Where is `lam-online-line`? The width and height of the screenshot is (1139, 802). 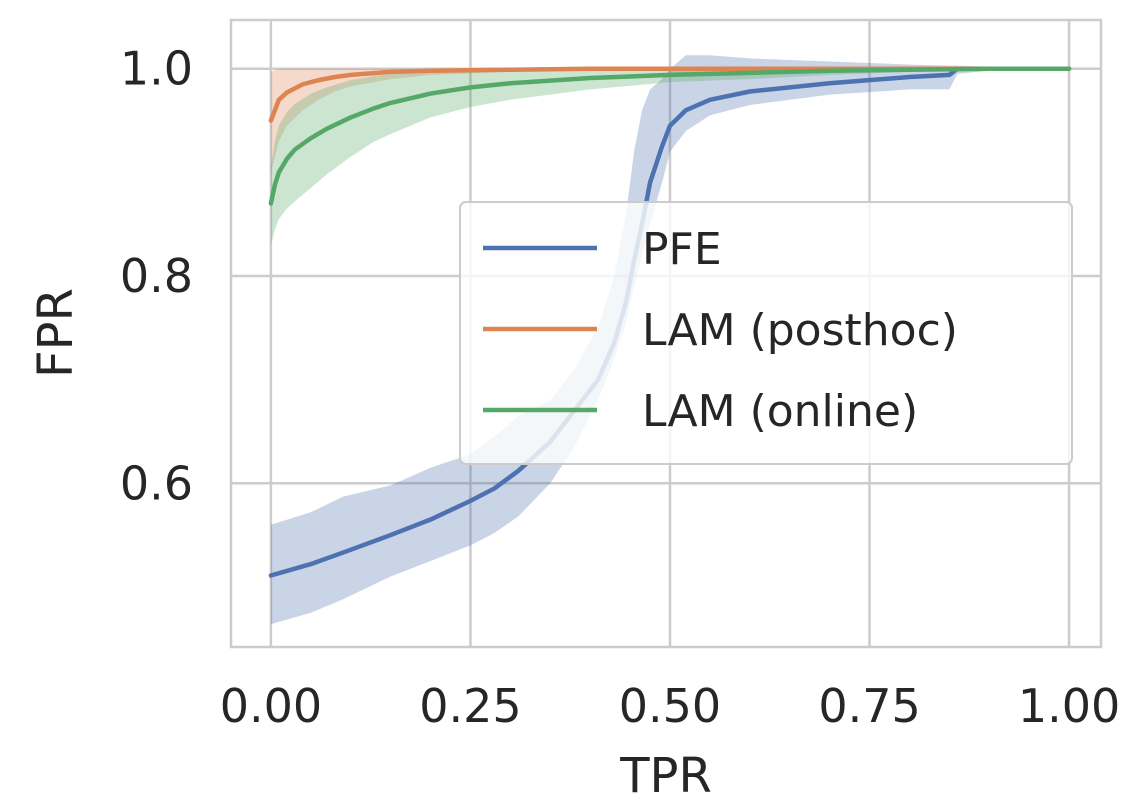 lam-online-line is located at coordinates (670, 136).